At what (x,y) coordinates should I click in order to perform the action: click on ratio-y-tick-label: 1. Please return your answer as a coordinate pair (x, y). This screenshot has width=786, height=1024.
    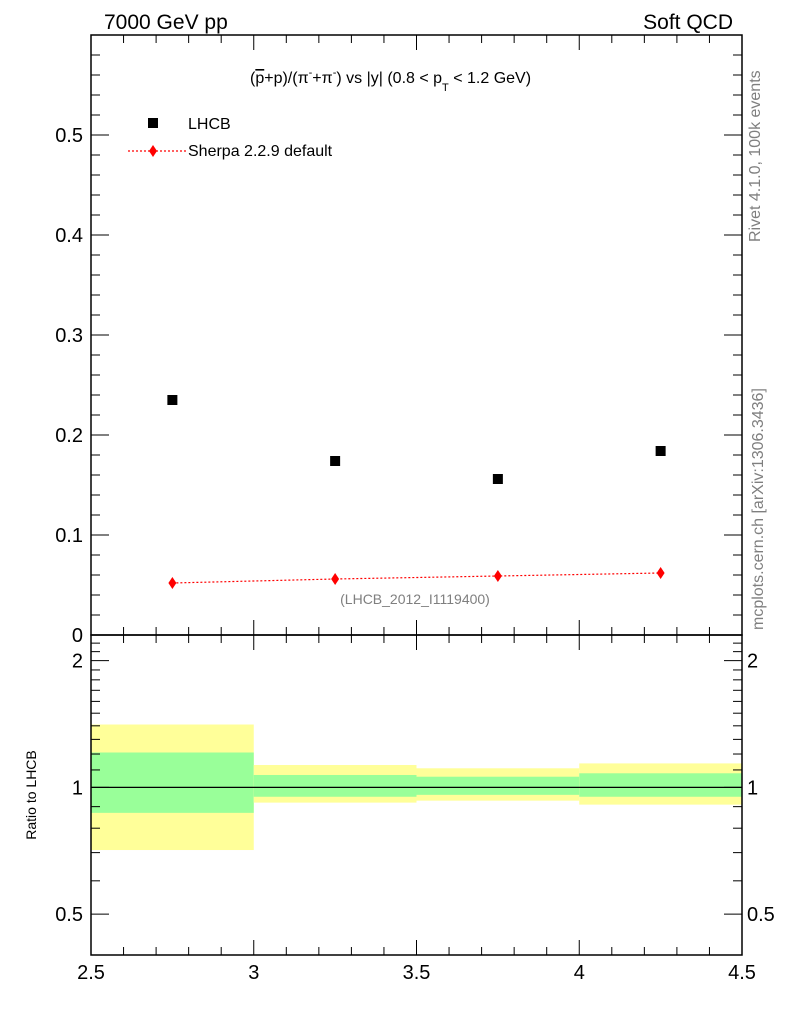
    Looking at the image, I should click on (77, 788).